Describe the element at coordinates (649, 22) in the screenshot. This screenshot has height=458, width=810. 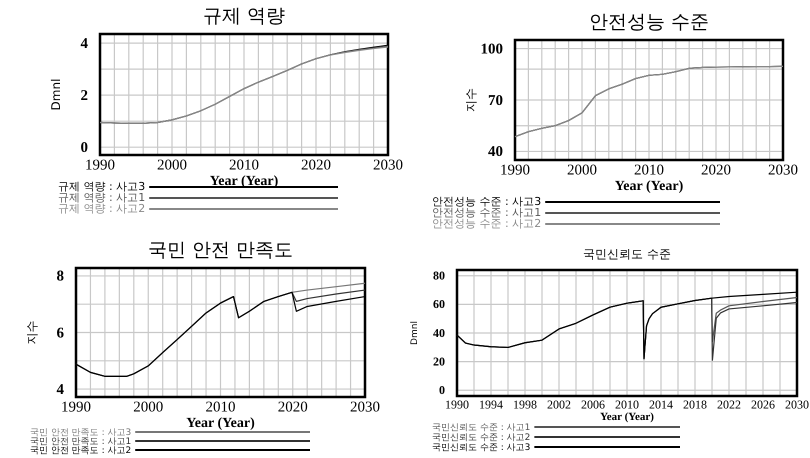
I see `chart-title: 안전성능 수준` at that location.